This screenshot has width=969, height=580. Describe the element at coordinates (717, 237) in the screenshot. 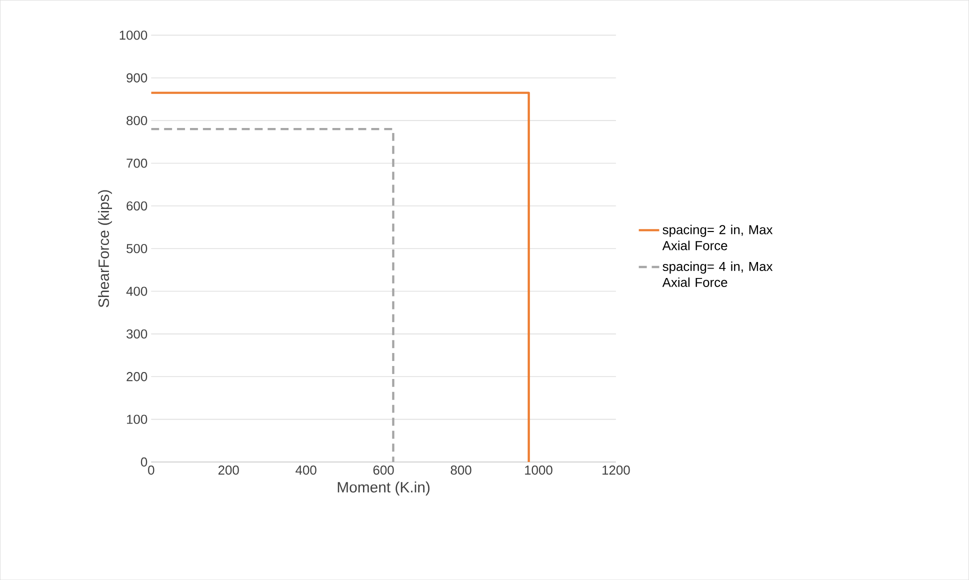

I see `legend-label: spacing= 2 in, Max Axial Force` at that location.